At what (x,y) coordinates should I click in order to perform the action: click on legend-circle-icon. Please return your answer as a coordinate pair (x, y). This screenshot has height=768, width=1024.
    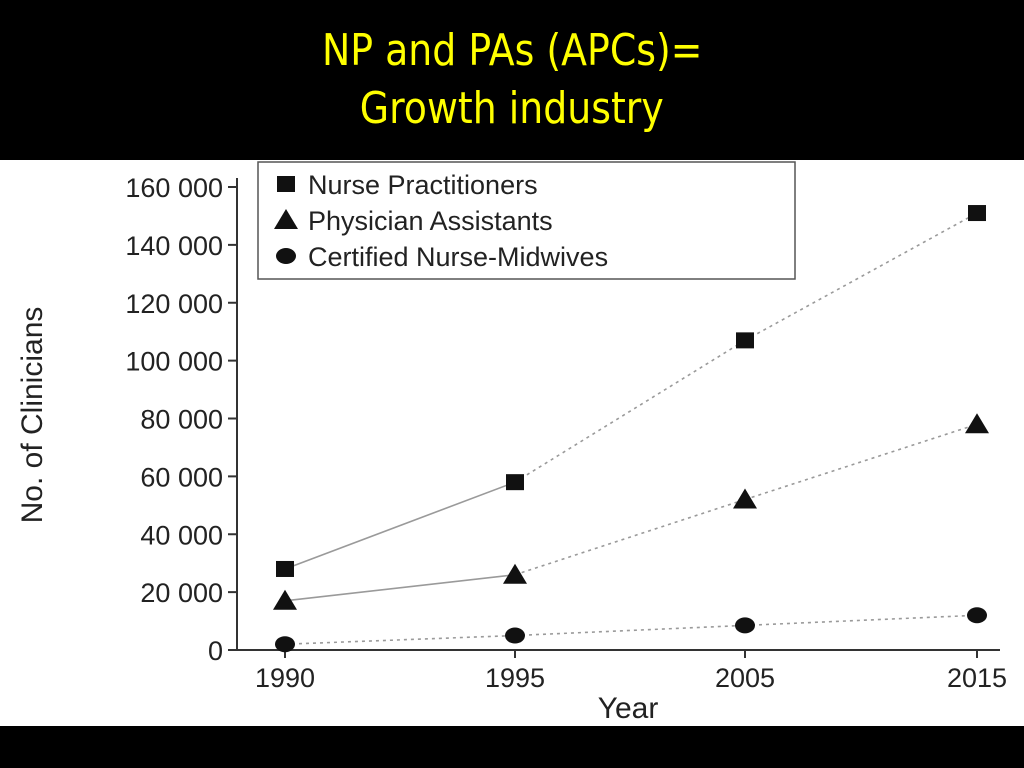
    Looking at the image, I should click on (286, 256).